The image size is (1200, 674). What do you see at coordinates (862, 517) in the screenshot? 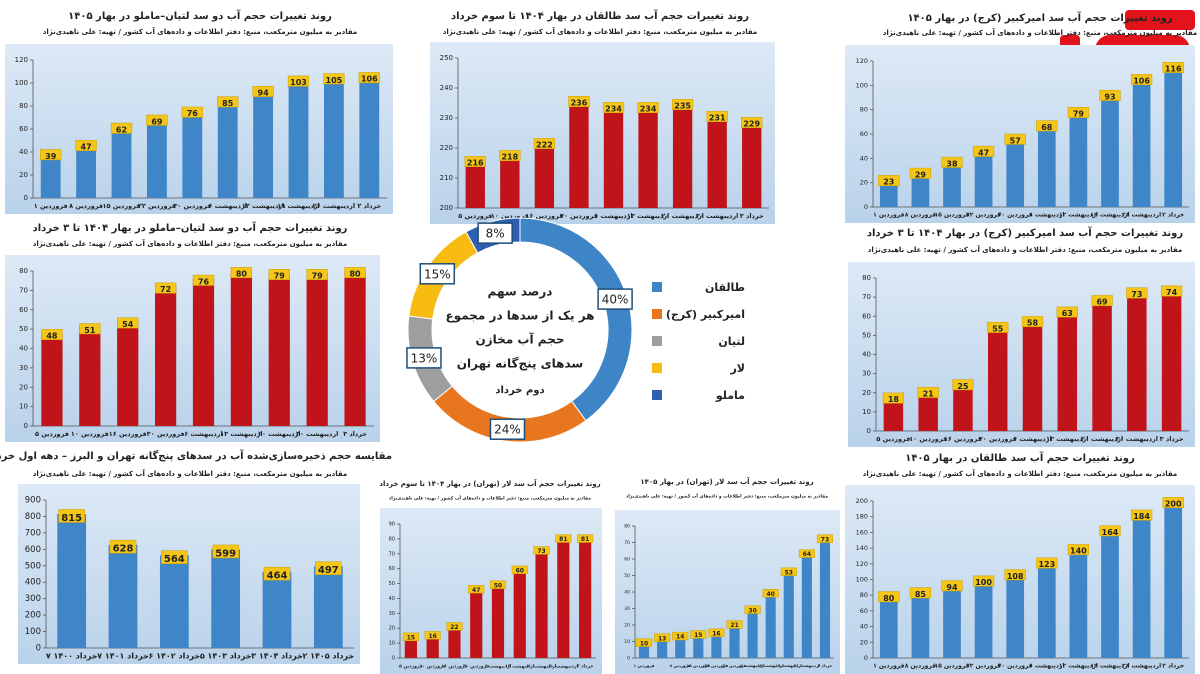
I see `y-tick-label: 180` at bounding box center [862, 517].